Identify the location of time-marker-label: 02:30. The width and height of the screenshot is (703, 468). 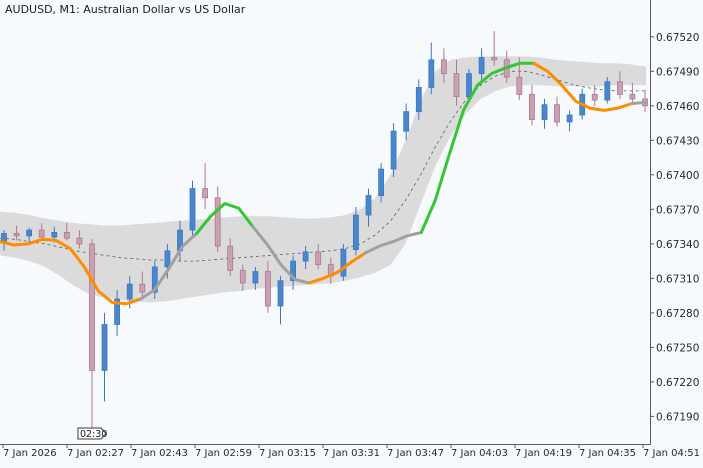
(93, 434).